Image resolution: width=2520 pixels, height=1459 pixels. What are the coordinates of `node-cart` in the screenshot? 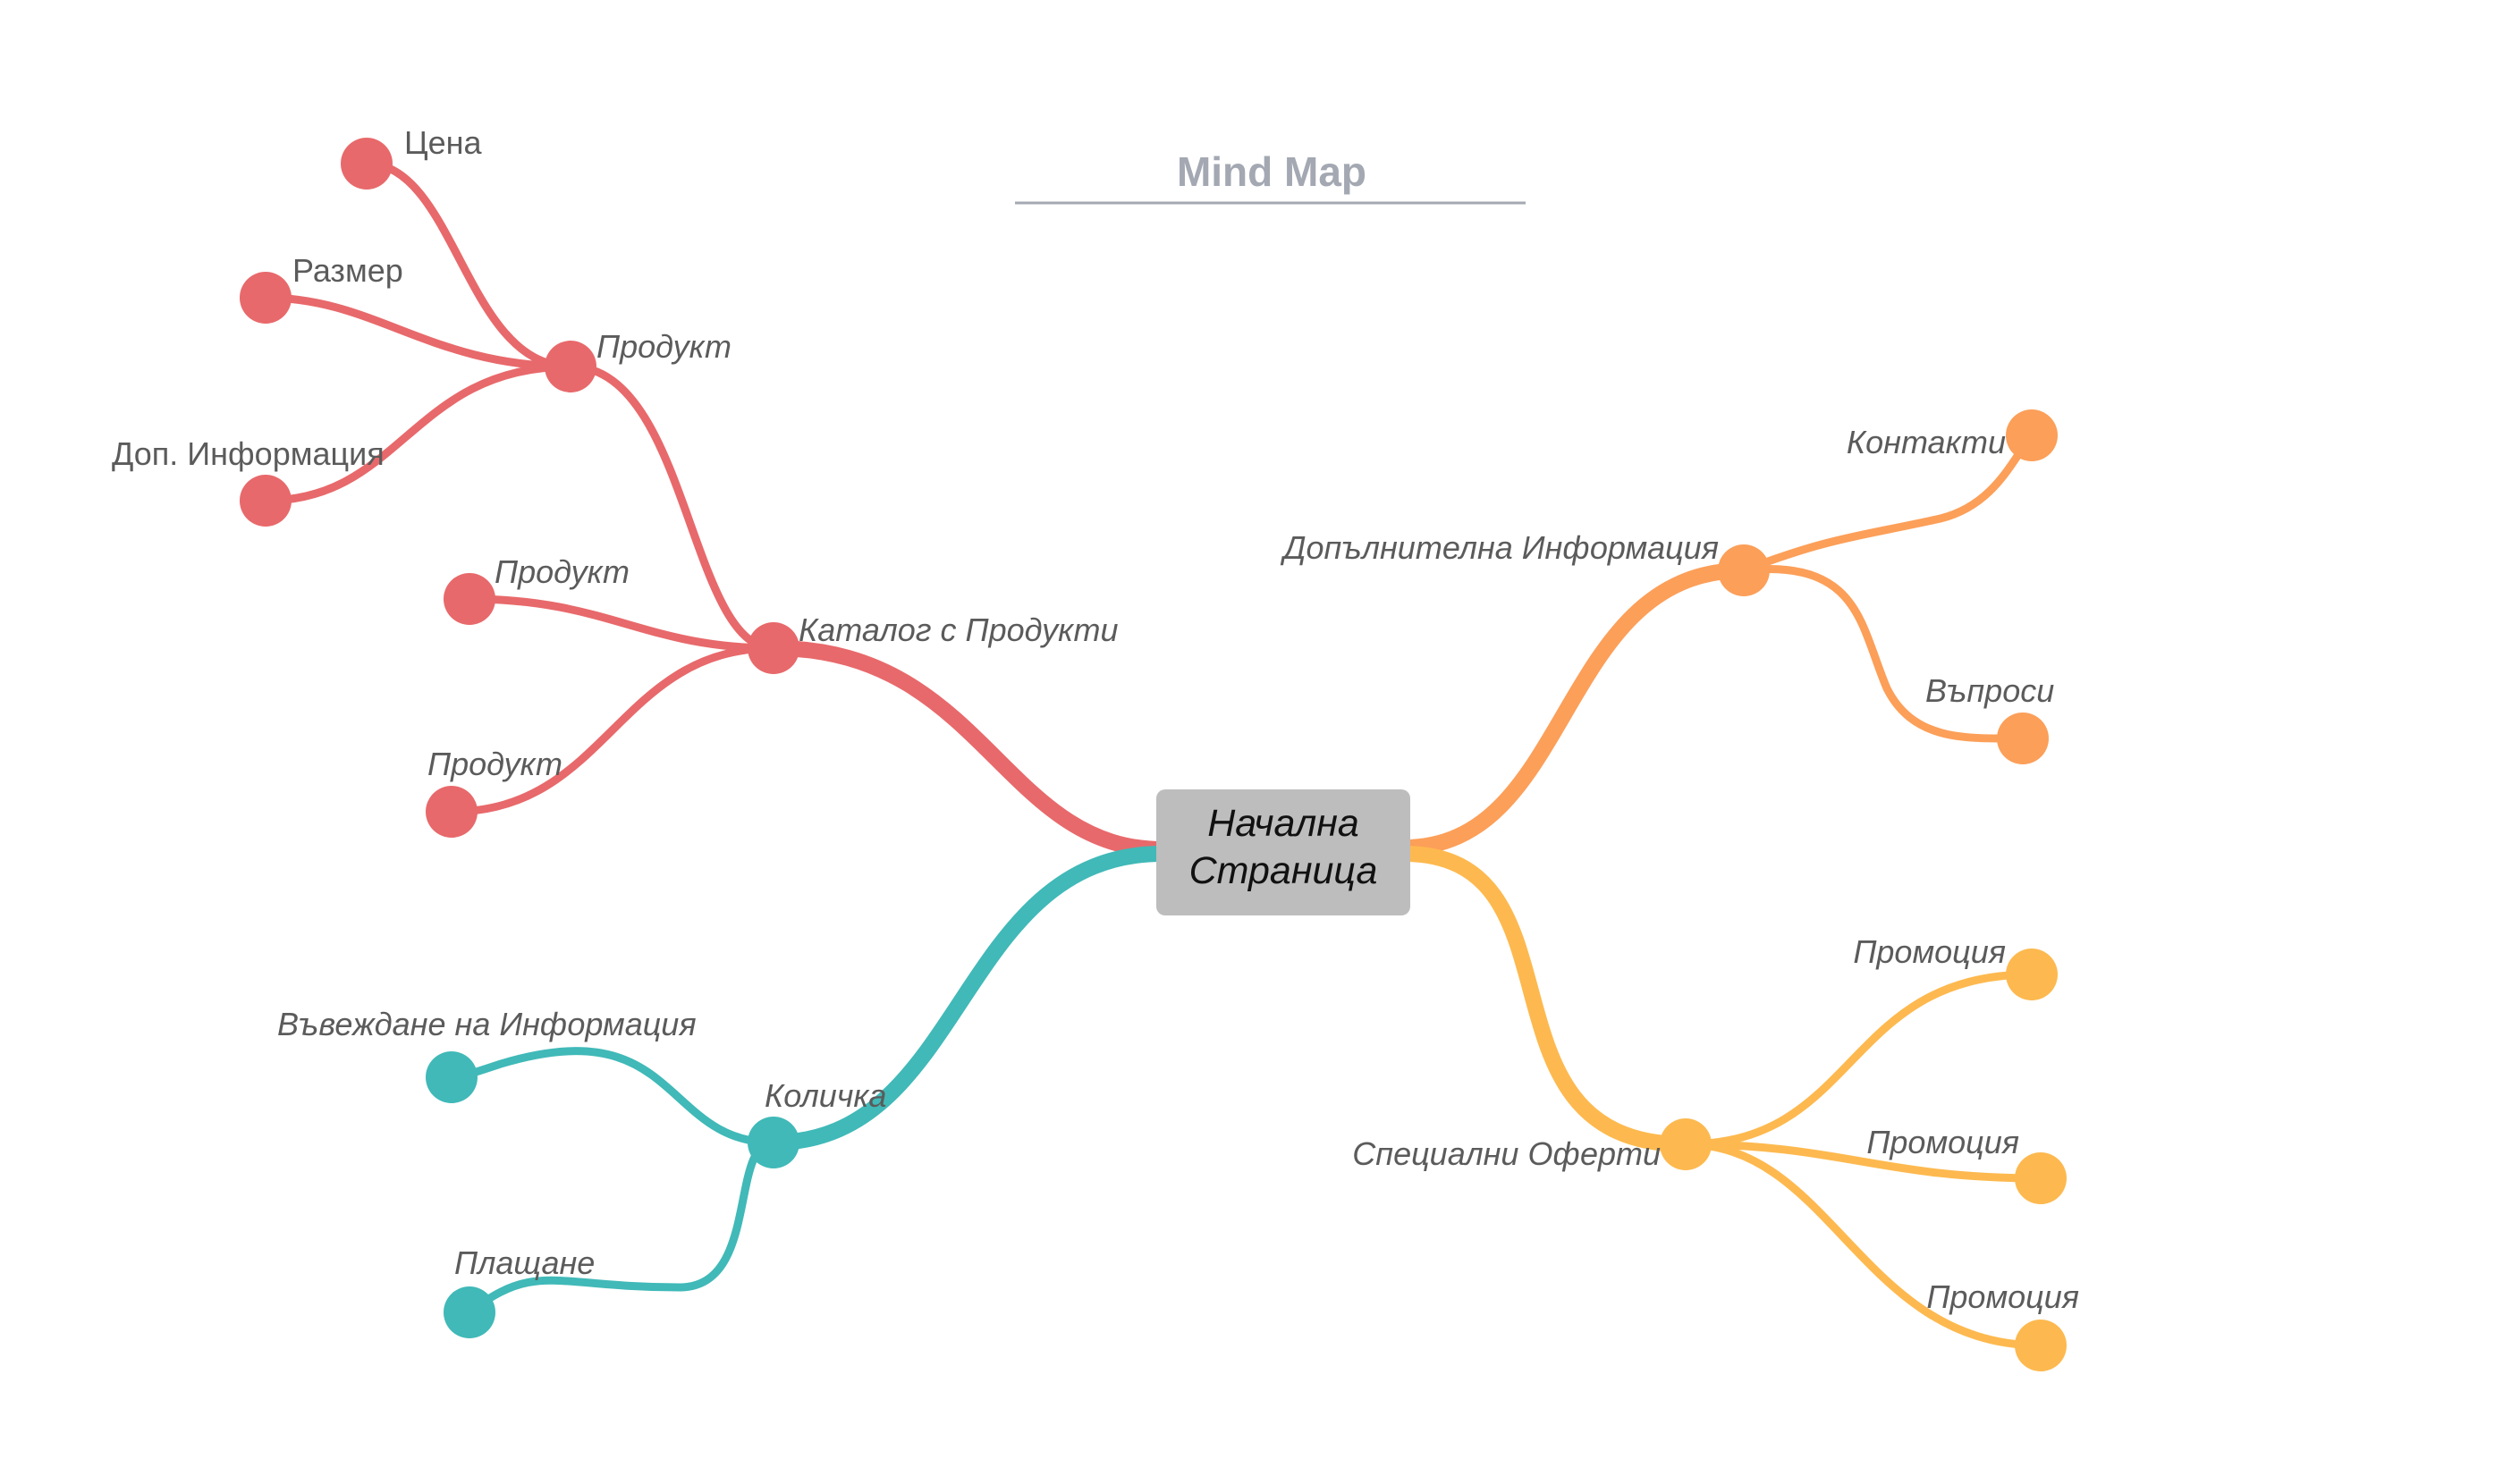 It's located at (773, 1142).